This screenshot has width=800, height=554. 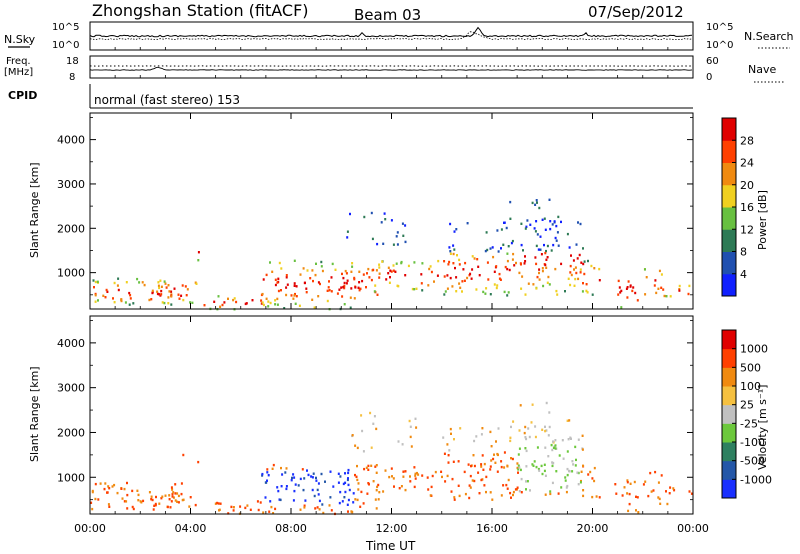 What do you see at coordinates (392, 528) in the screenshot?
I see `x-tick-label: 12:00` at bounding box center [392, 528].